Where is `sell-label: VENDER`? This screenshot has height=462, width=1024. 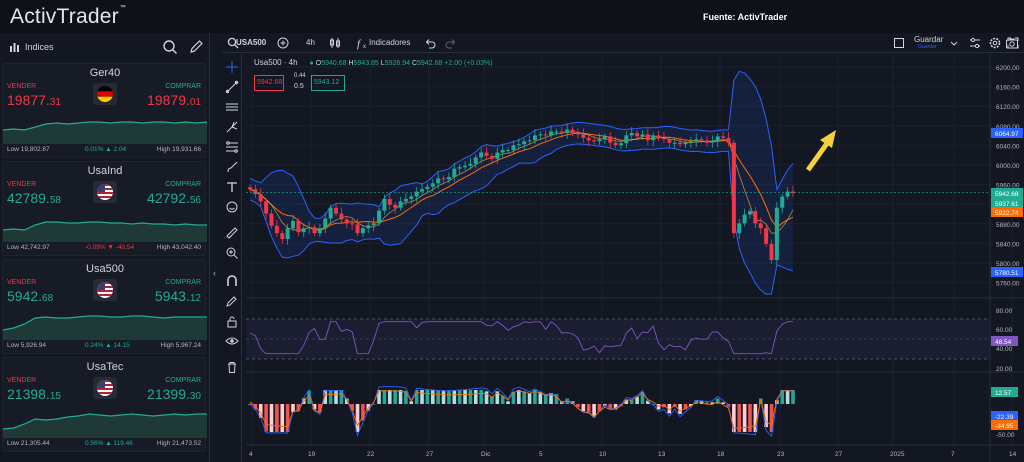
sell-label: VENDER is located at coordinates (22, 380).